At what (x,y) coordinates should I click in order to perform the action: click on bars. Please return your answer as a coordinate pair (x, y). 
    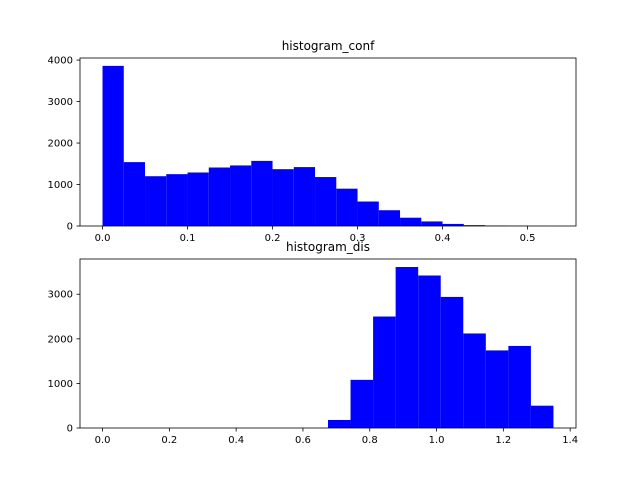
    Looking at the image, I should click on (441, 347).